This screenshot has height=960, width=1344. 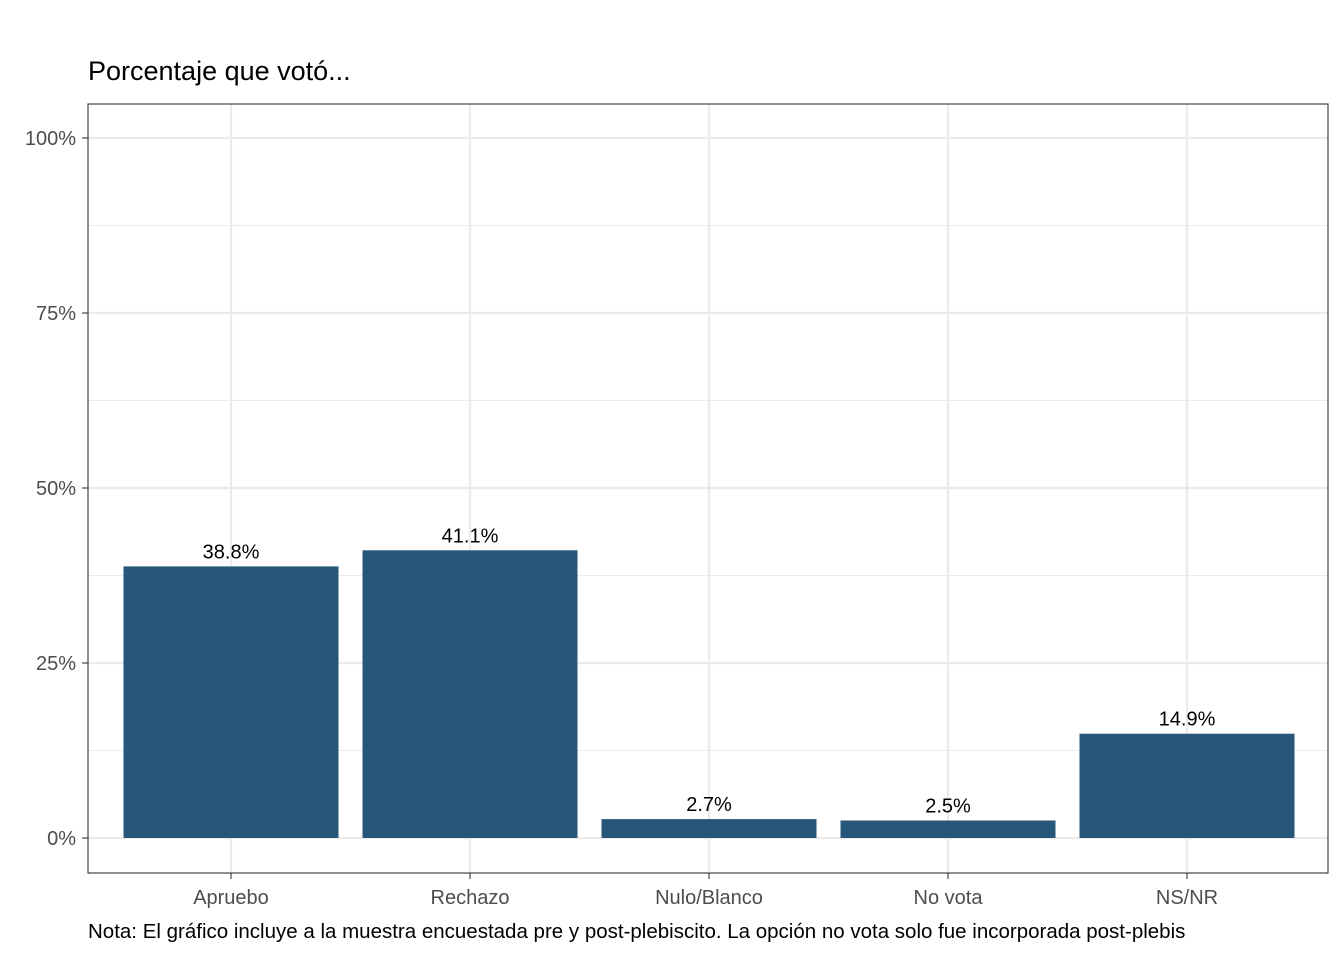 What do you see at coordinates (231, 552) in the screenshot?
I see `data-label: 38.8%` at bounding box center [231, 552].